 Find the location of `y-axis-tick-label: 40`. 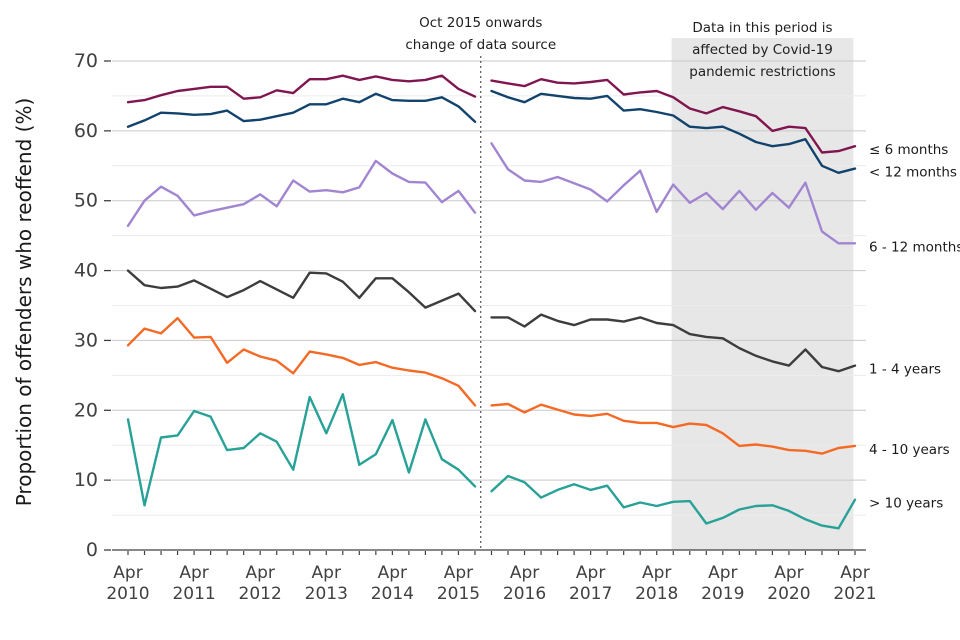

y-axis-tick-label: 40 is located at coordinates (86, 271).